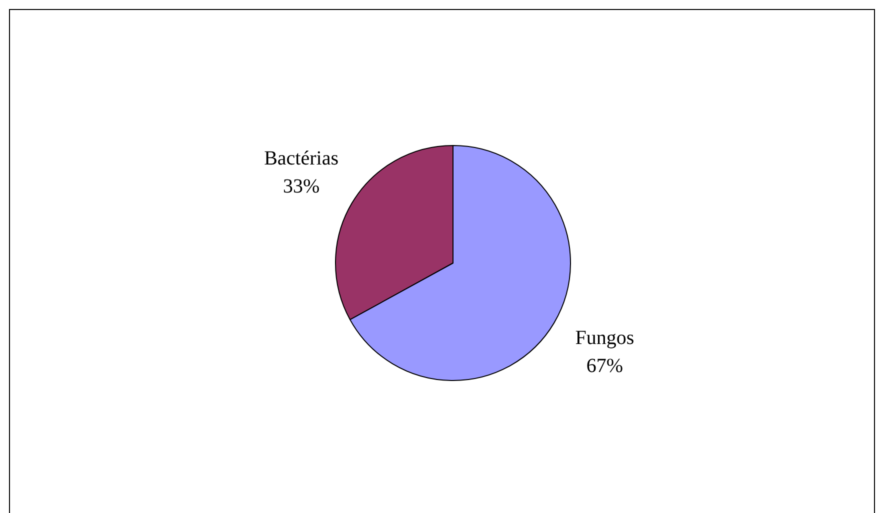  What do you see at coordinates (301, 187) in the screenshot?
I see `data-label: 33%` at bounding box center [301, 187].